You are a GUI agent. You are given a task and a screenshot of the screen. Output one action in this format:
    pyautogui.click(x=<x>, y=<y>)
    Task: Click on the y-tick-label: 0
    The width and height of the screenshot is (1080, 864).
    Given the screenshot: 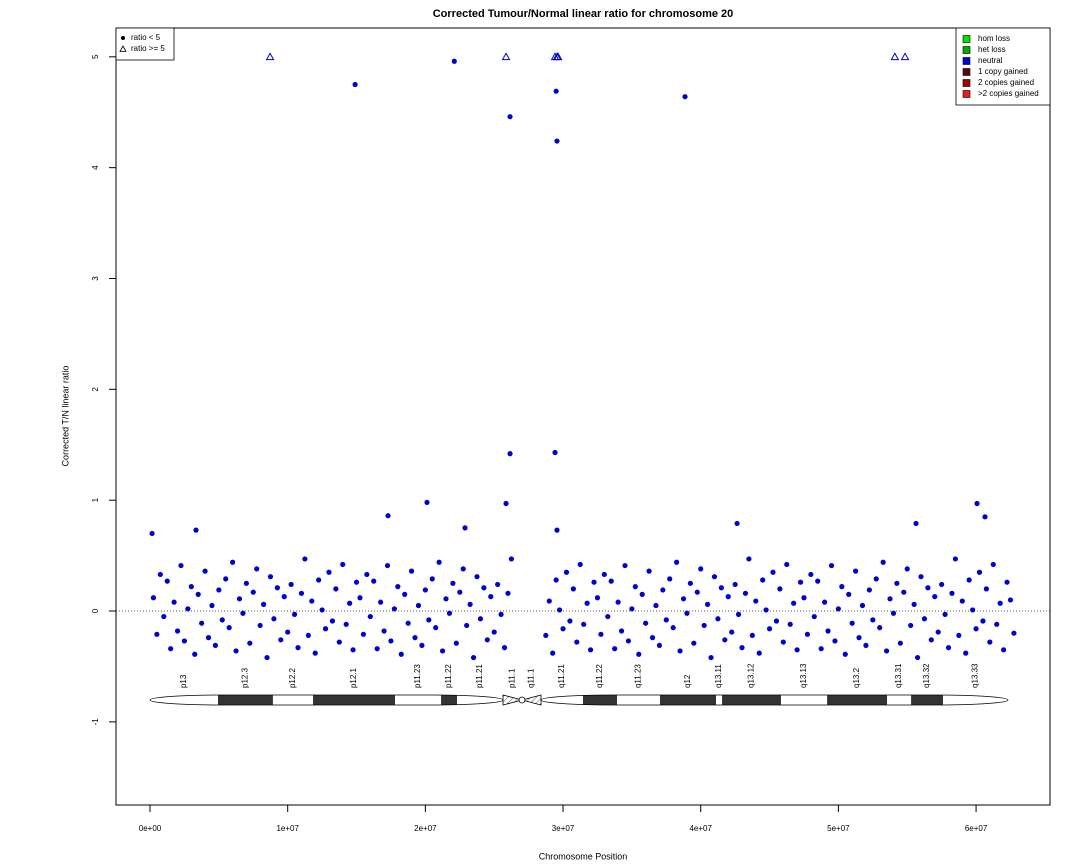 What is the action you would take?
    pyautogui.click(x=95, y=610)
    